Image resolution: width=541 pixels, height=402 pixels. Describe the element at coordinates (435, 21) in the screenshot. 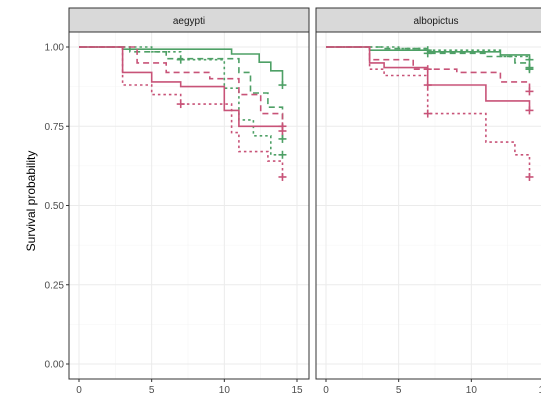

I see `facet-label: albopictus` at that location.